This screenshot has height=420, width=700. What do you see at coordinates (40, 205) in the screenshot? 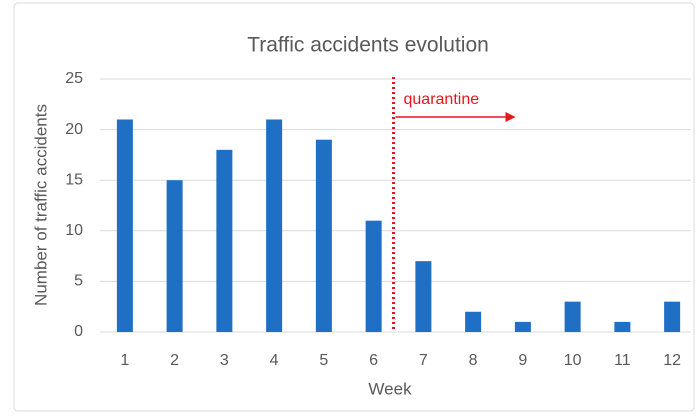
I see `y-axis-label: Number of traffic accidents` at bounding box center [40, 205].